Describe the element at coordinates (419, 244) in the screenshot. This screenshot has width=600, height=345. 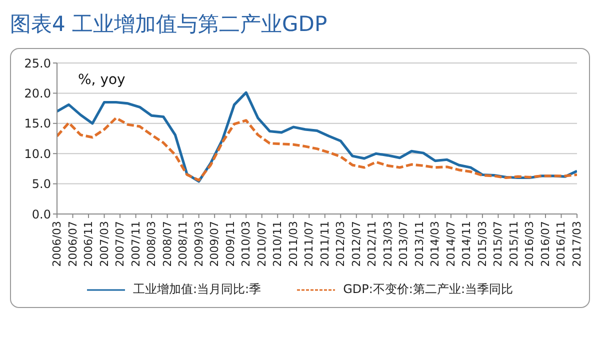
I see `x-tick-label: 2013/11` at that location.